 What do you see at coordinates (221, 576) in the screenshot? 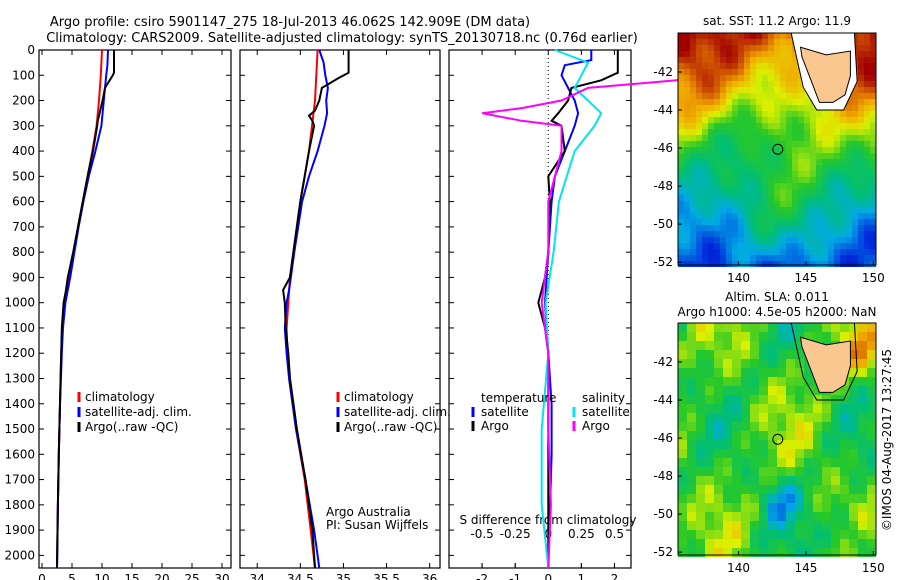
I see `x-tick-label: 30` at bounding box center [221, 576].